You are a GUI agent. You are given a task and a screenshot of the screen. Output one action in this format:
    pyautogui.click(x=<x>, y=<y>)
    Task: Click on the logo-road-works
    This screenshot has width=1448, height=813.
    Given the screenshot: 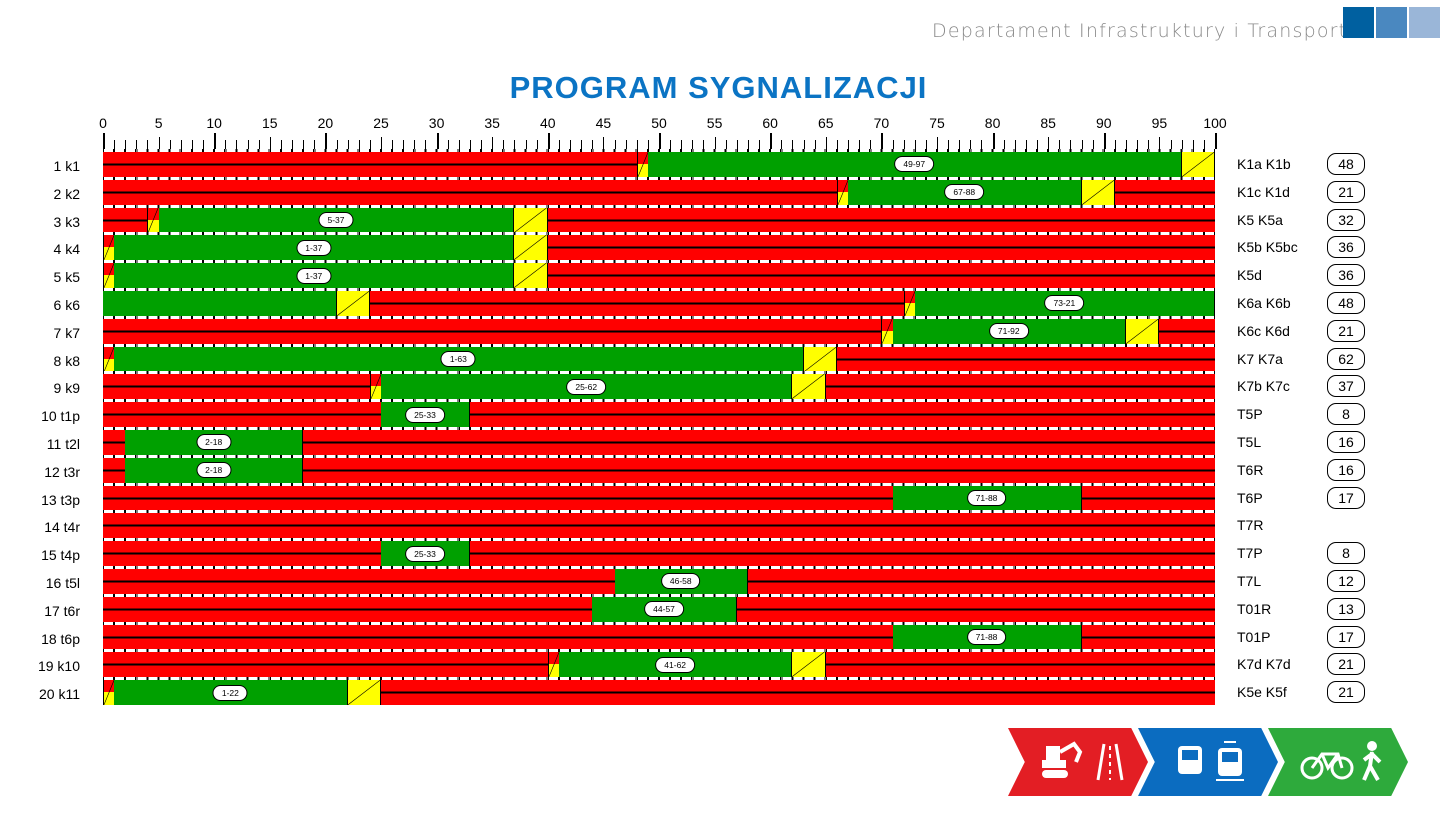 What is the action you would take?
    pyautogui.click(x=1078, y=762)
    